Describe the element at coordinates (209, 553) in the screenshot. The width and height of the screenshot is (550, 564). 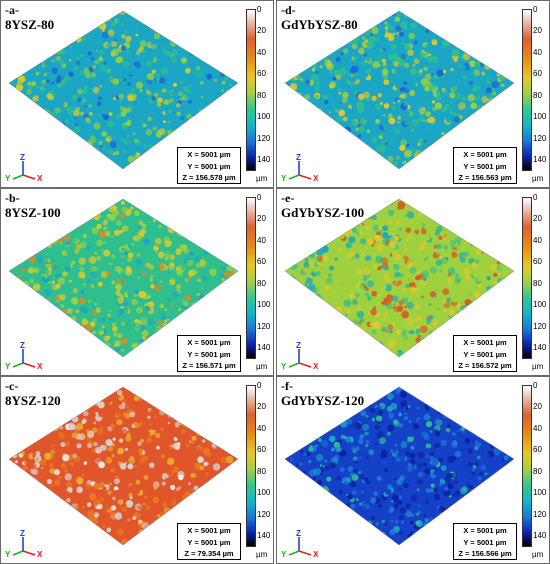
I see `z-readout: Z = 79.354 µm` at that location.